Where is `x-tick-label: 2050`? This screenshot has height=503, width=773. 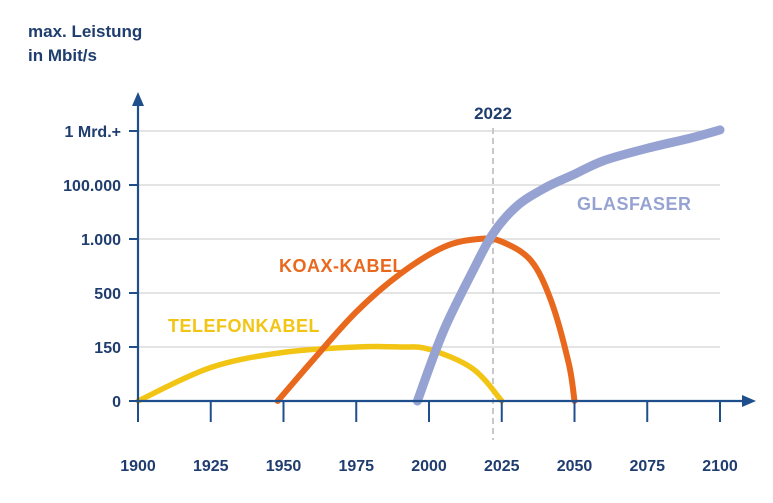 x-tick-label: 2050 is located at coordinates (575, 466).